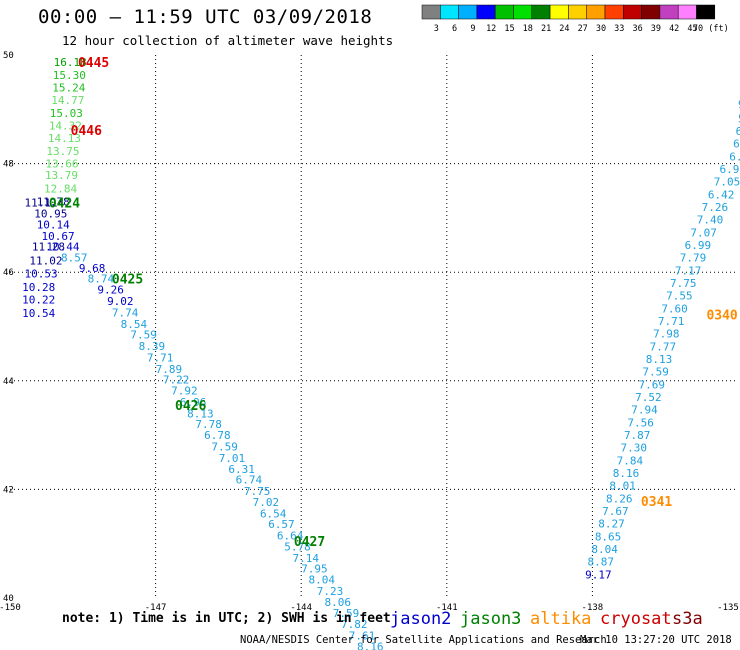  I want to click on swh-value-jason2: 10.95, so click(50, 214).